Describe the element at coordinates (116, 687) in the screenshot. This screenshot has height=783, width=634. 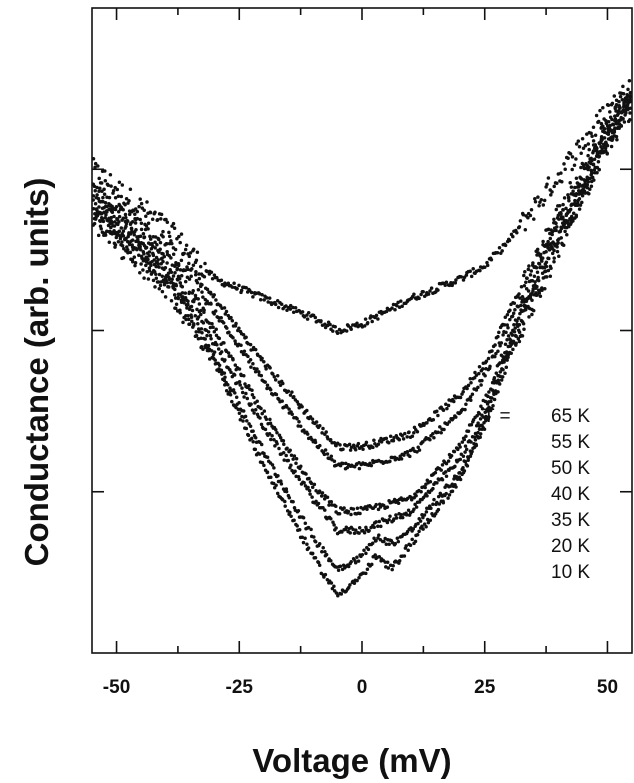
I see `x-tick-label: -50` at that location.